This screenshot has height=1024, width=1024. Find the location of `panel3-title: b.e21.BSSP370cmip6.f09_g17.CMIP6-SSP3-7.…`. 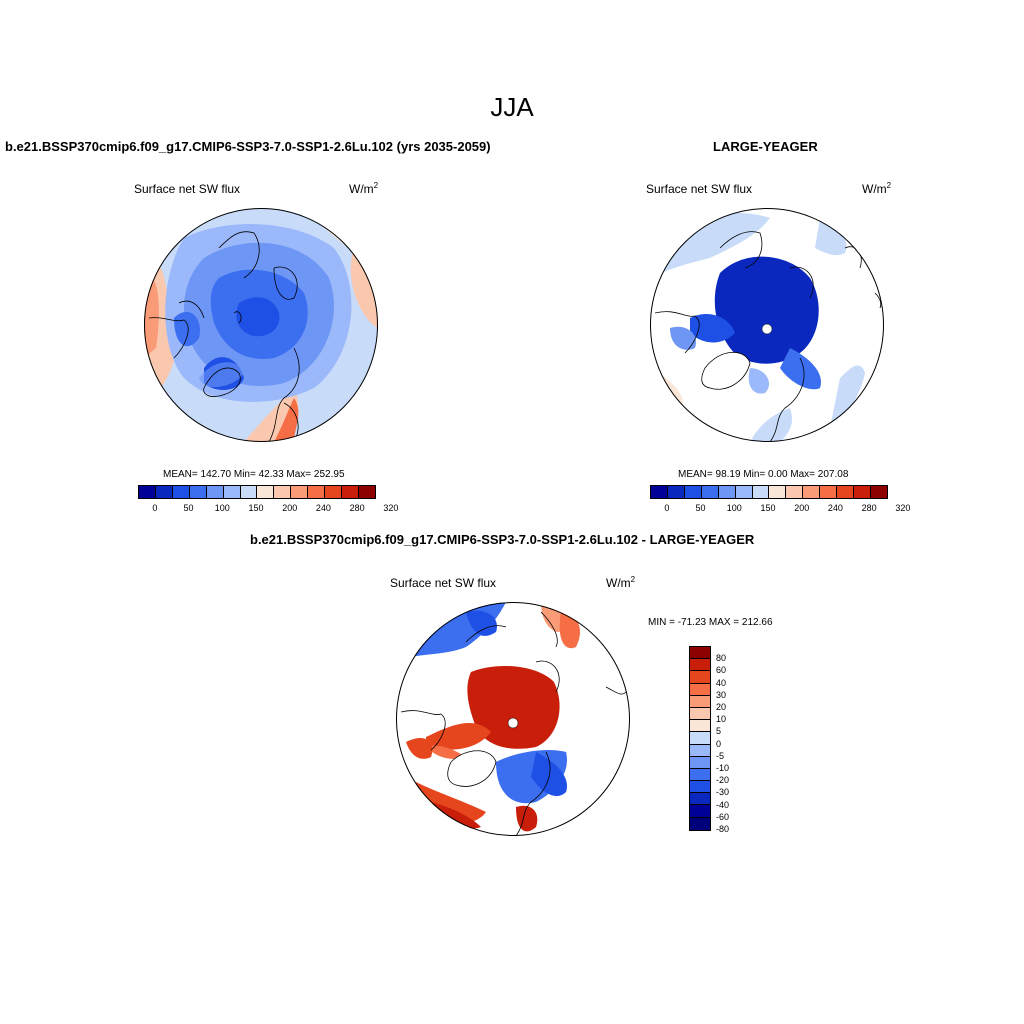

panel3-title: b.e21.BSSP370cmip6.f09_g17.CMIP6-SSP3-7.… is located at coordinates (502, 539).